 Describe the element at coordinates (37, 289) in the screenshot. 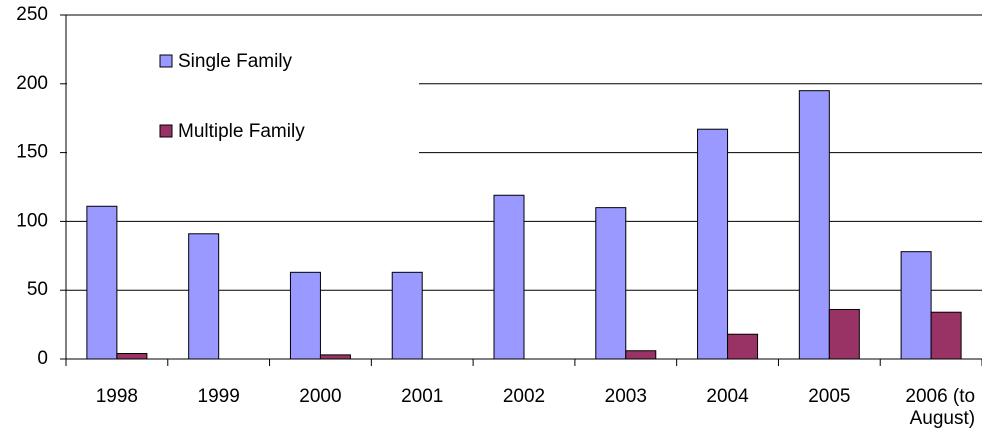

I see `y-tick-label: 50` at that location.